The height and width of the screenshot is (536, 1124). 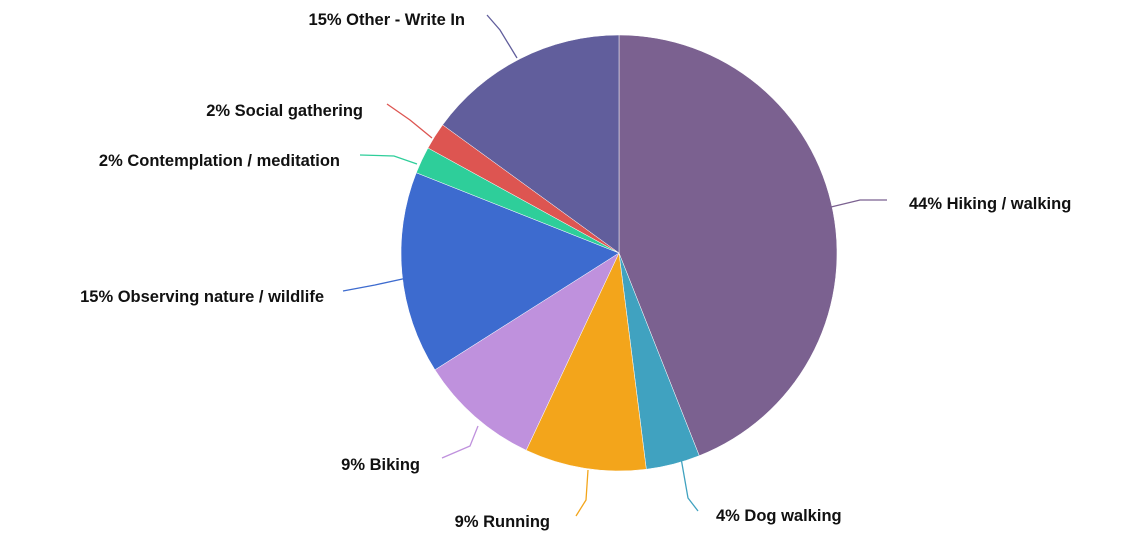 I want to click on slice-label: 15% Observing nature / wildlife, so click(x=202, y=297).